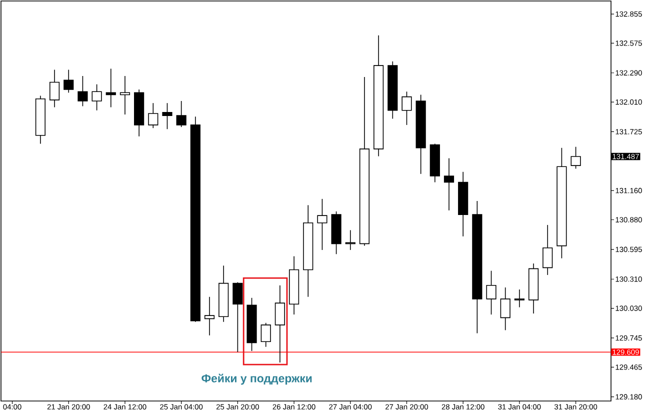  Describe the element at coordinates (257, 379) in the screenshot. I see `annotation: Фейки у поддержки` at that location.